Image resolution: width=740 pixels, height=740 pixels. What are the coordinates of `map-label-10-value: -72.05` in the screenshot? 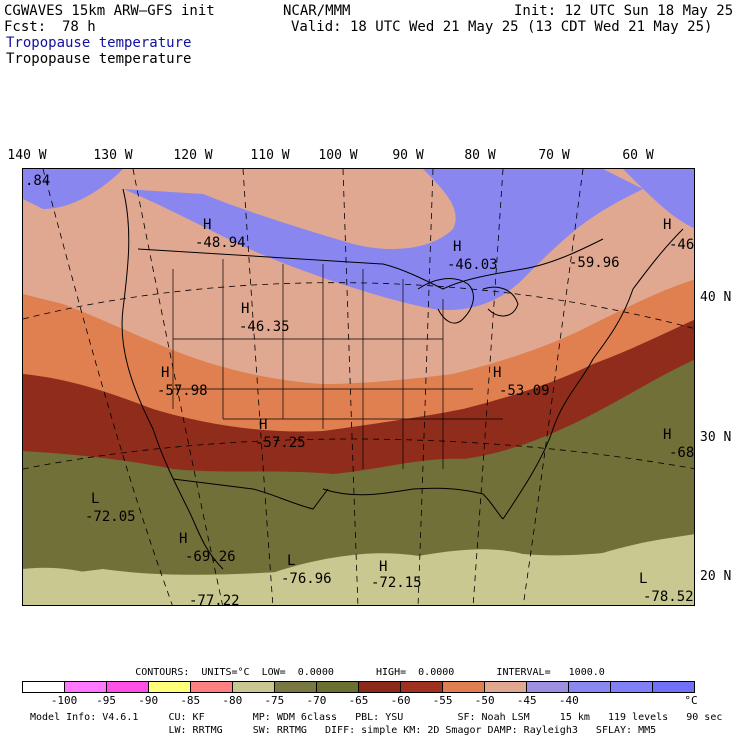 It's located at (110, 517).